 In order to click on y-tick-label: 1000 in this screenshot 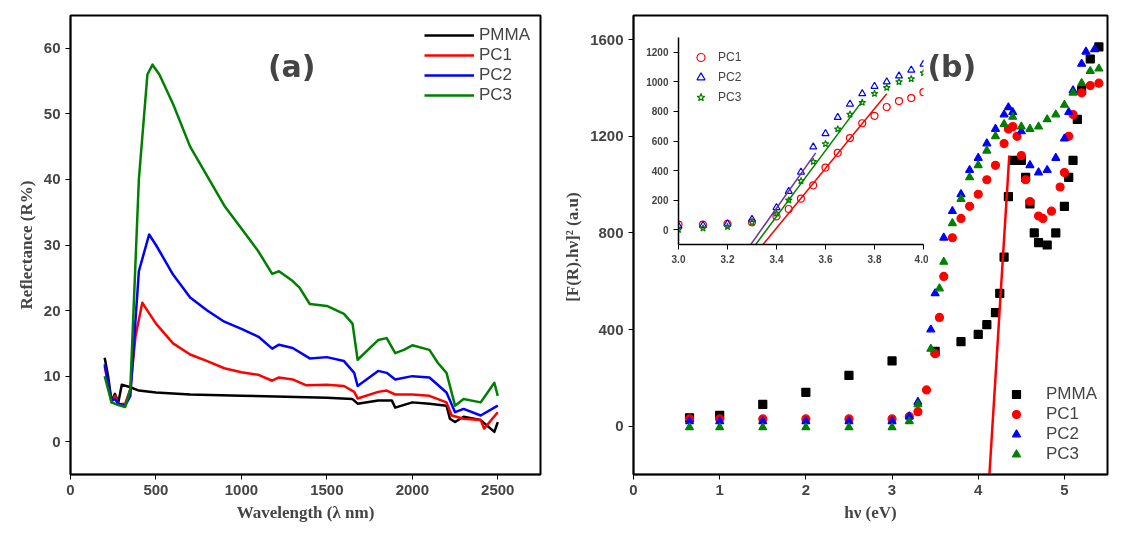, I will do `click(657, 82)`.